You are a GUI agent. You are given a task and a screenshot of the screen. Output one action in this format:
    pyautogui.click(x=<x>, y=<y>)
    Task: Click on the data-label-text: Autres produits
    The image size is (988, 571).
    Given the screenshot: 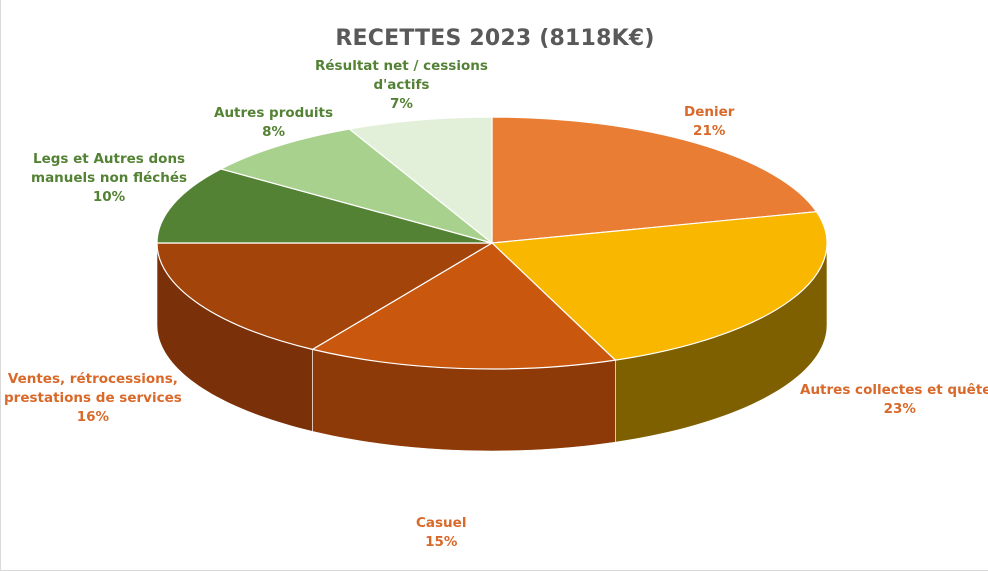 What is the action you would take?
    pyautogui.click(x=274, y=113)
    